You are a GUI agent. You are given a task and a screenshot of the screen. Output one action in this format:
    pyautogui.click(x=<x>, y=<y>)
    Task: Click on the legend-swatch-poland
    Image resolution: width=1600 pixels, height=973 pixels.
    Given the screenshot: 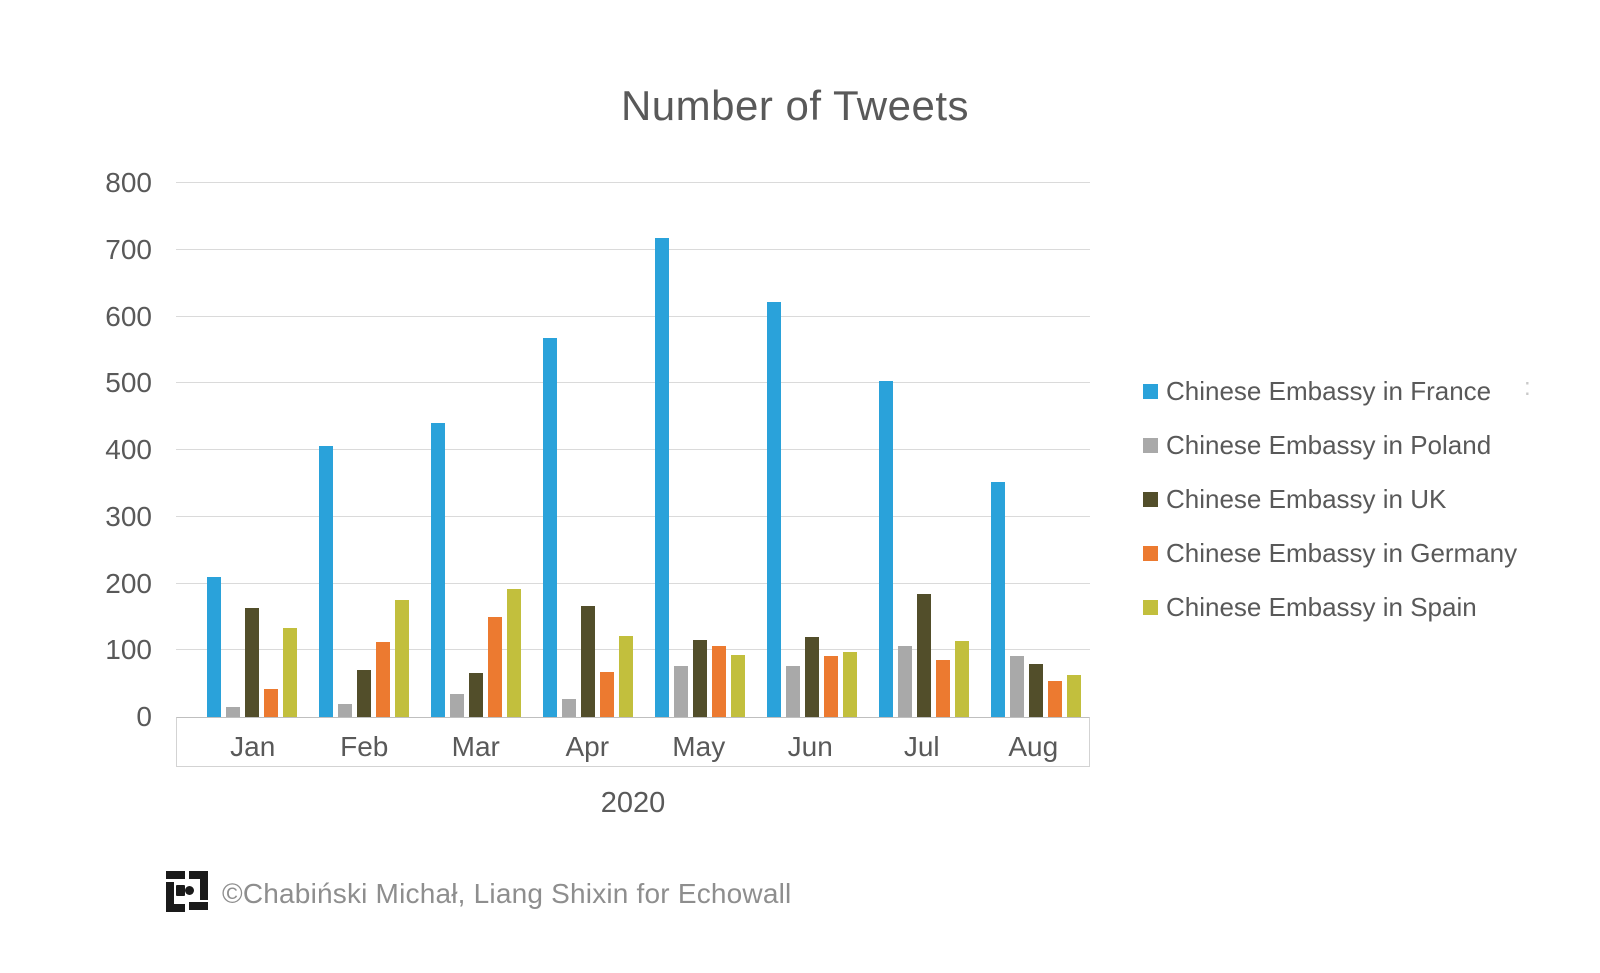 What is the action you would take?
    pyautogui.click(x=1150, y=445)
    